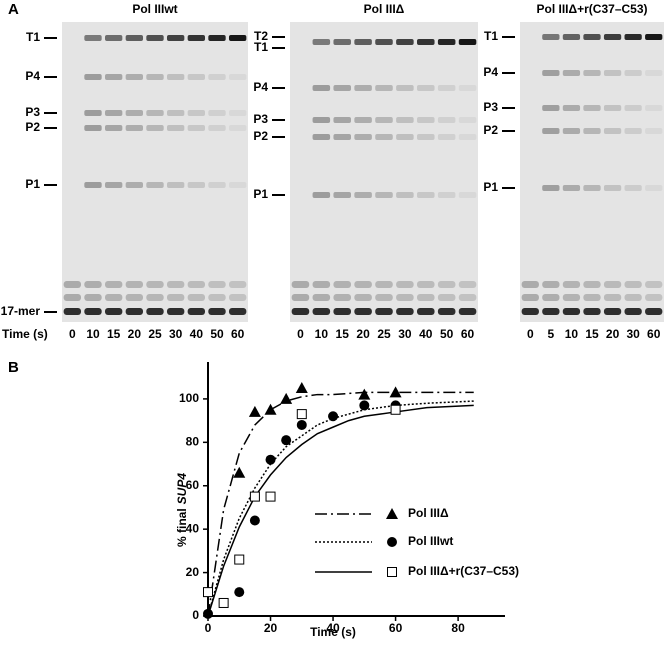 This screenshot has height=654, width=670. Describe the element at coordinates (340, 504) in the screenshot. I see `fit-curve` at that location.